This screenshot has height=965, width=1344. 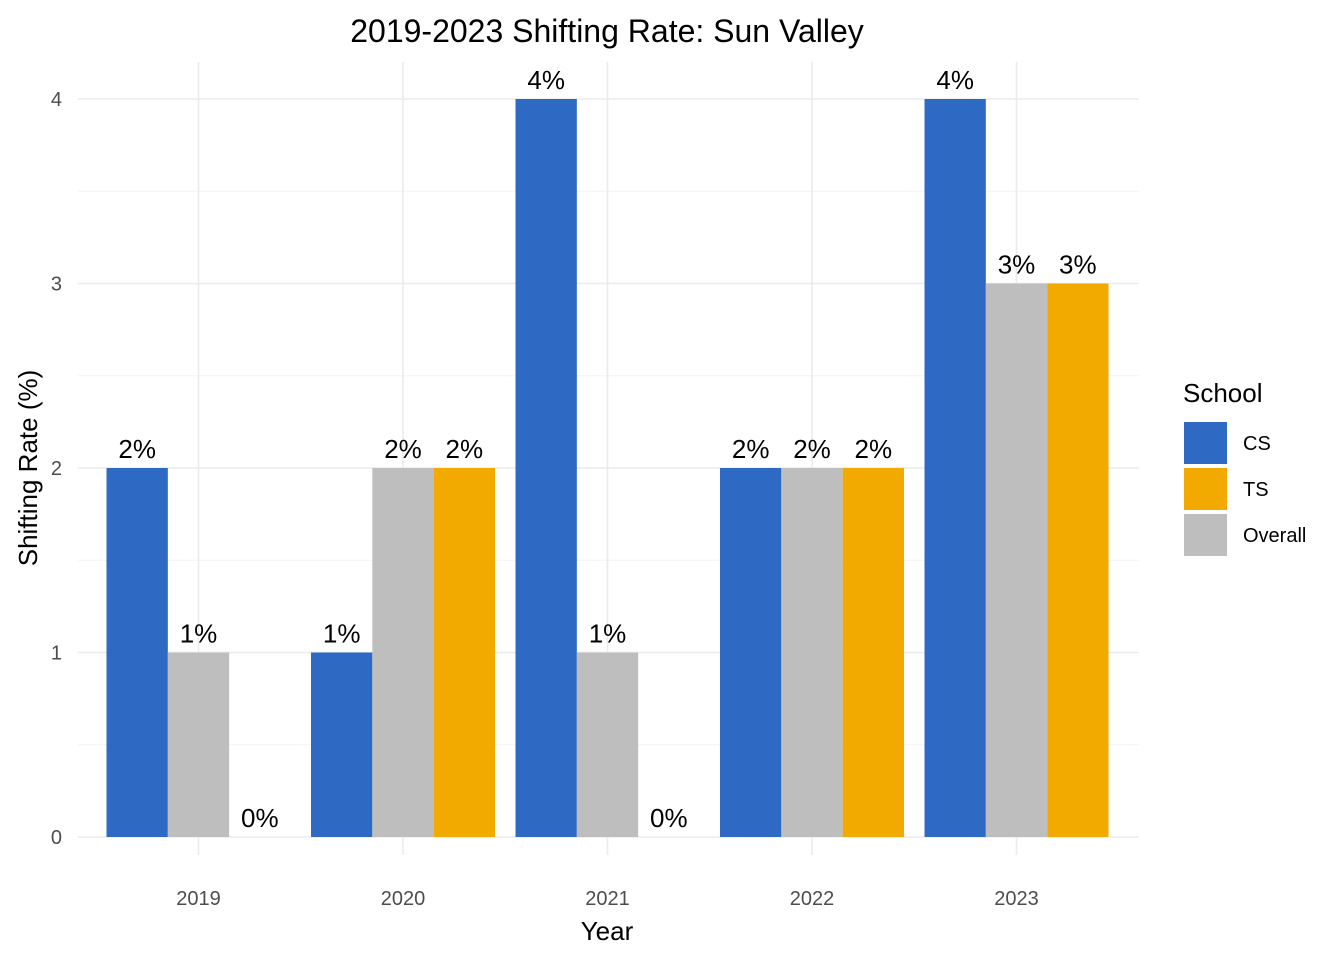 What do you see at coordinates (607, 31) in the screenshot?
I see `chart-title: 2019-2023 Shifting Rate: Sun Valley` at bounding box center [607, 31].